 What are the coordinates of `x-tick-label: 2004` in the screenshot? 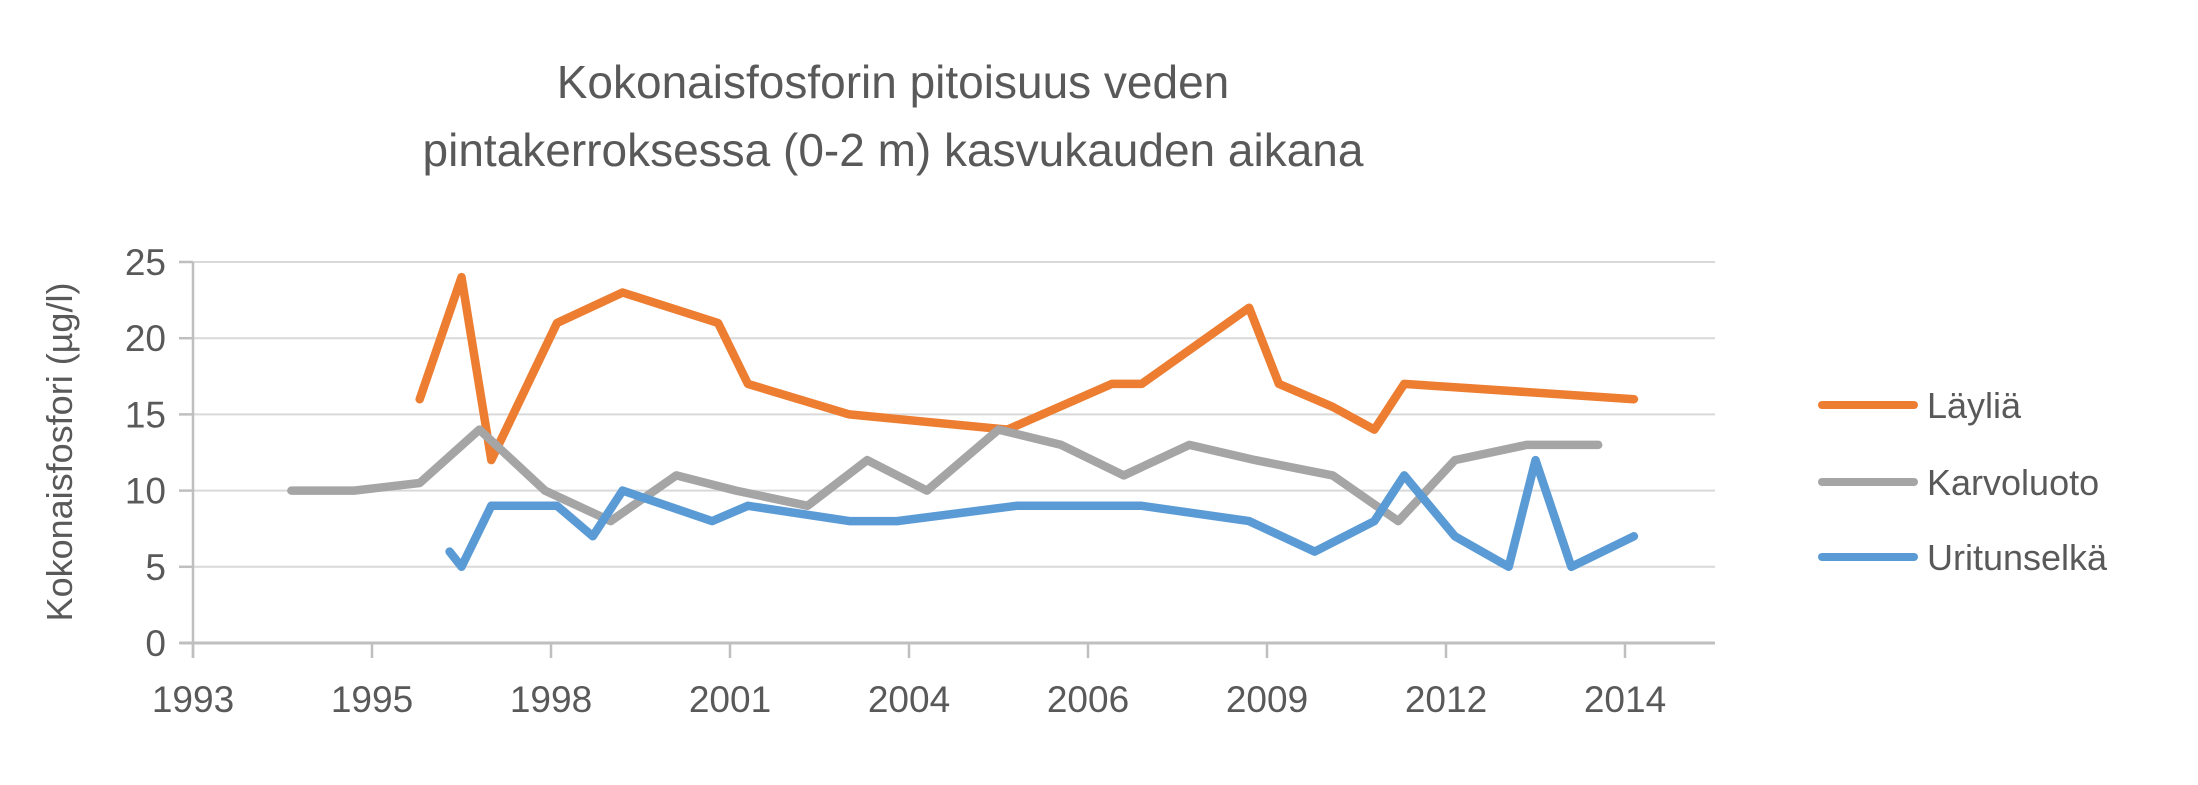 It's located at (909, 699).